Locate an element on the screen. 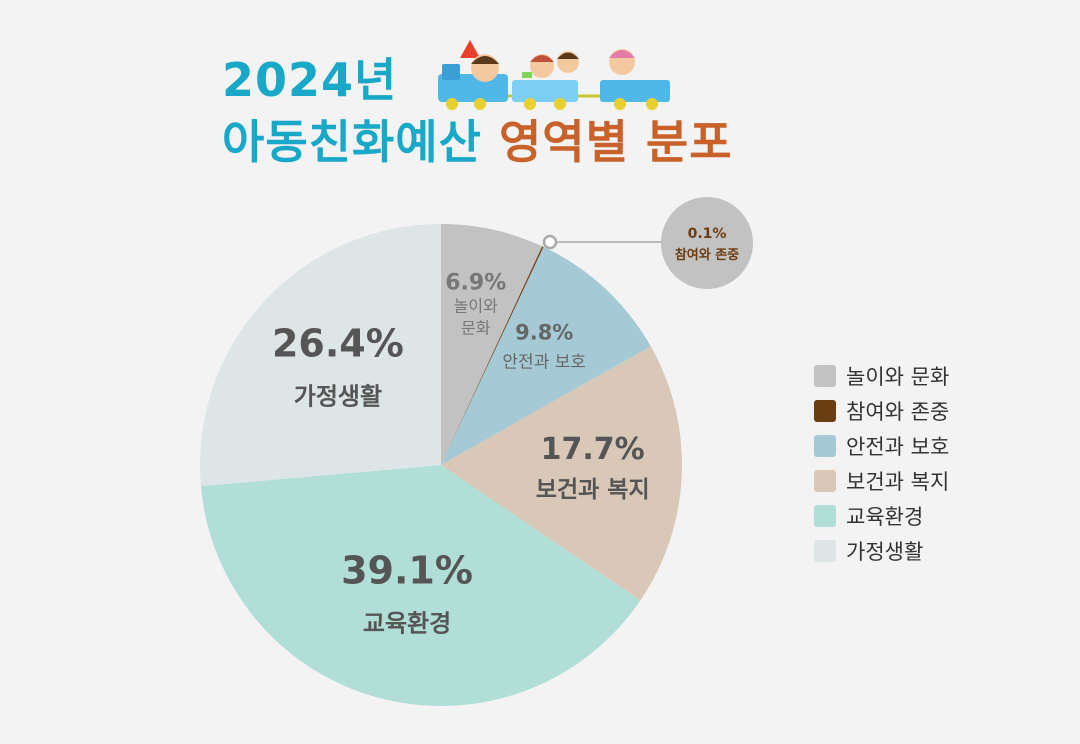  legend-item: 안전과 보호 is located at coordinates (881, 445).